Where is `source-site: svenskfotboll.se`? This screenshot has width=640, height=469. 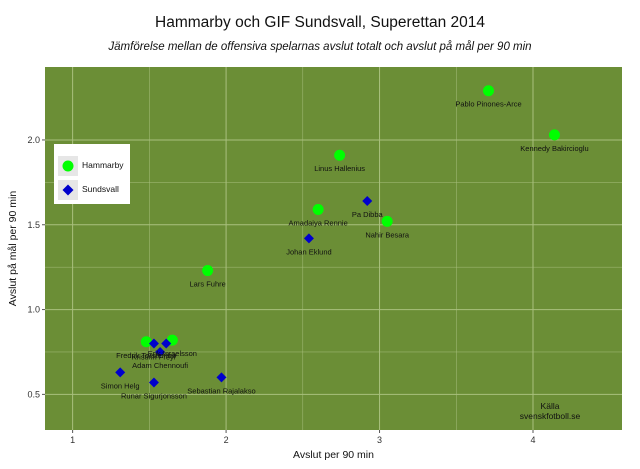
source-site: svenskfotboll.se is located at coordinates (550, 416).